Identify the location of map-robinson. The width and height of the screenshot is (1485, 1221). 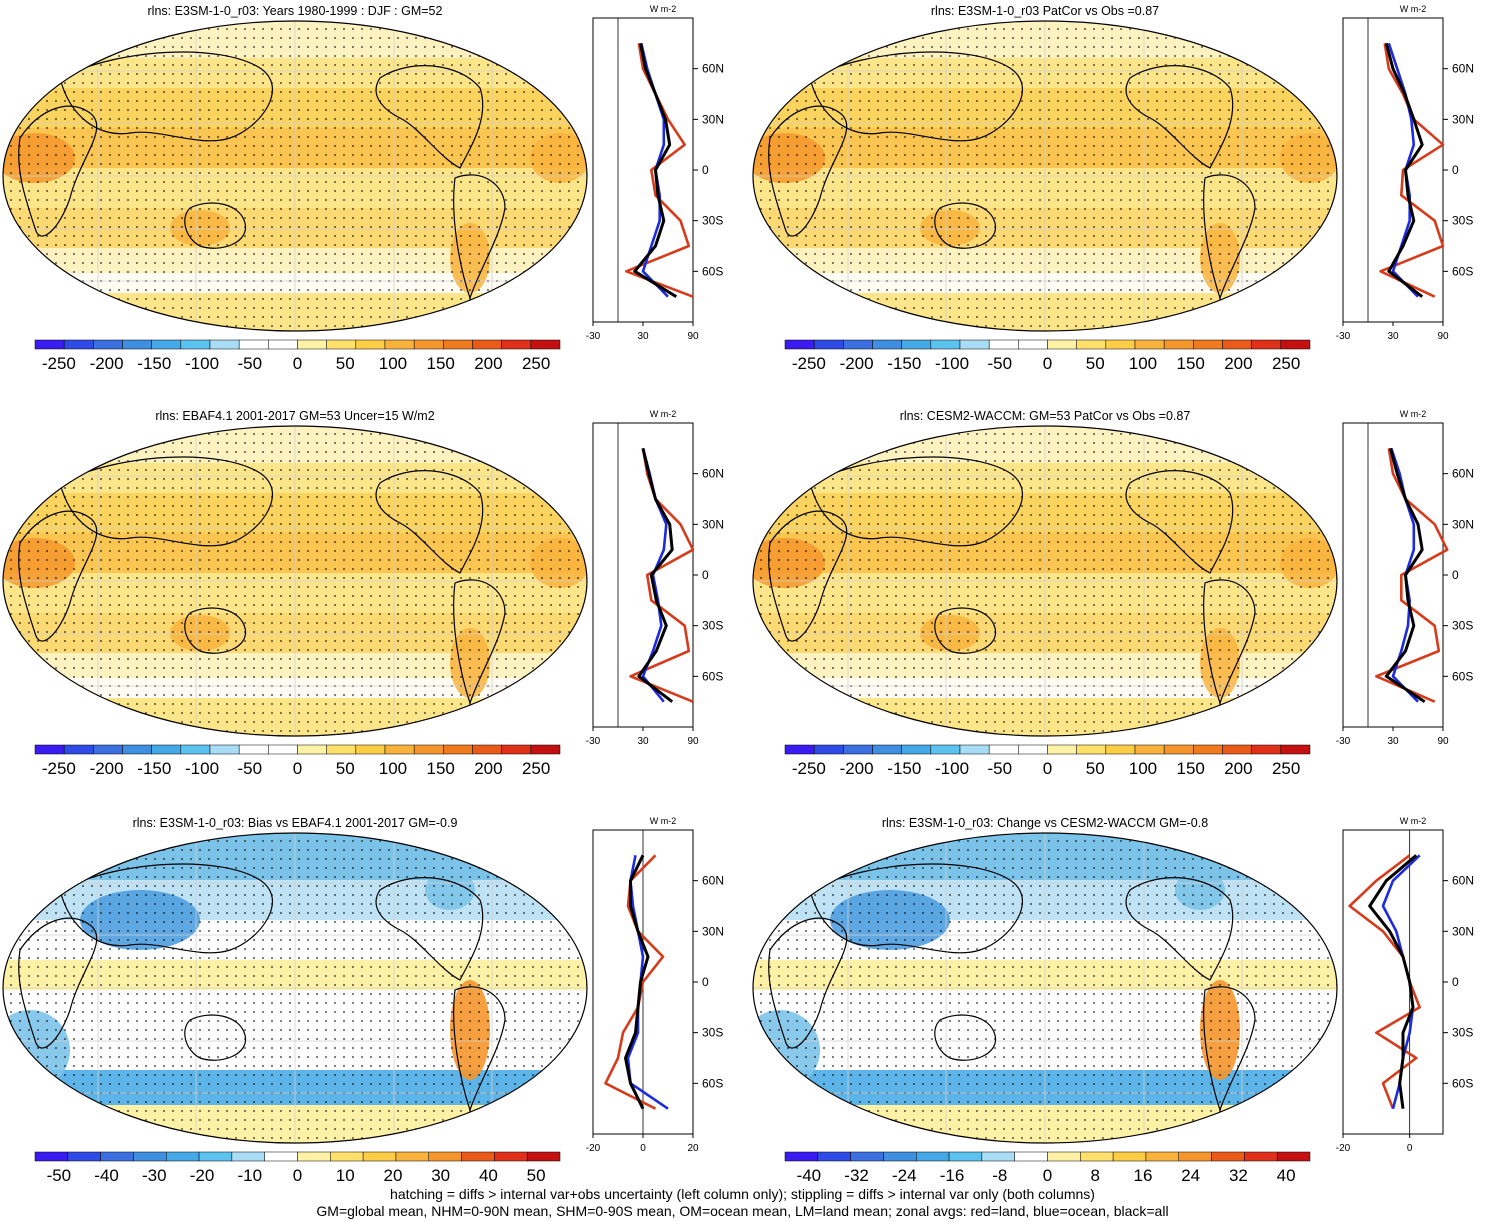
(1045, 581).